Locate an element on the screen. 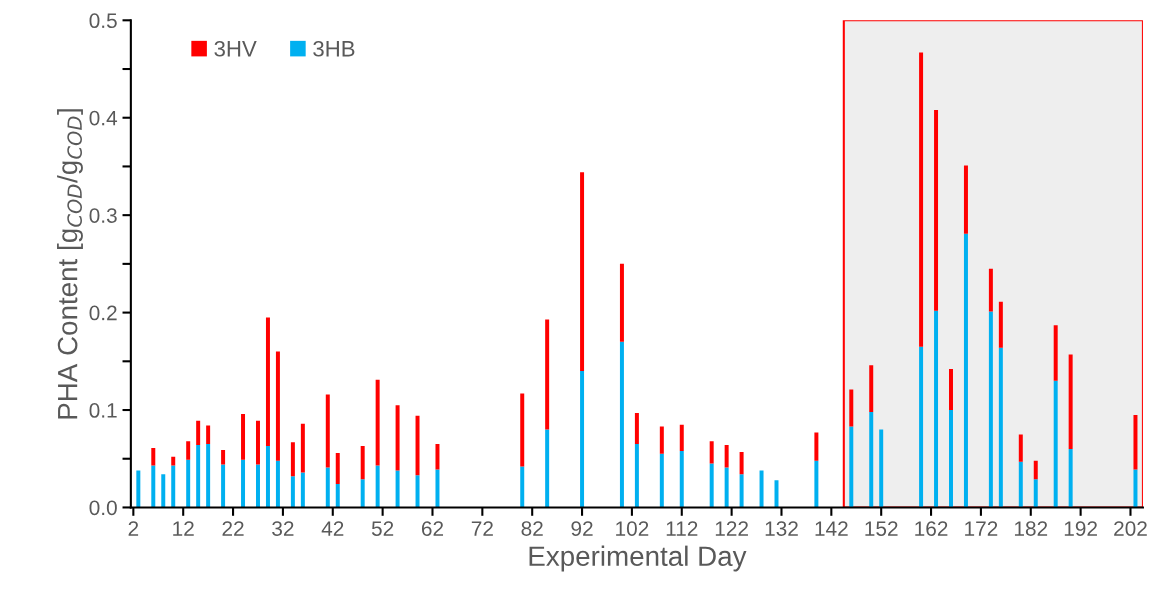 The height and width of the screenshot is (597, 1158). y-tick-label: 0.0 is located at coordinates (103, 508).